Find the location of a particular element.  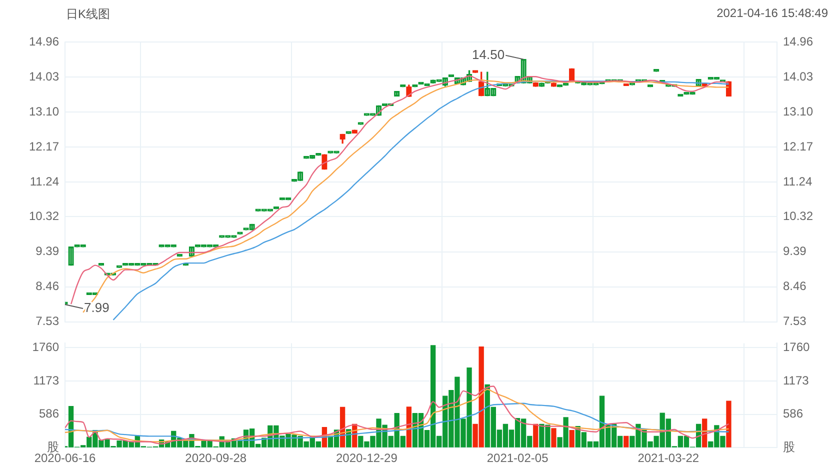

y2-tick-label: 1760 is located at coordinates (796, 347).